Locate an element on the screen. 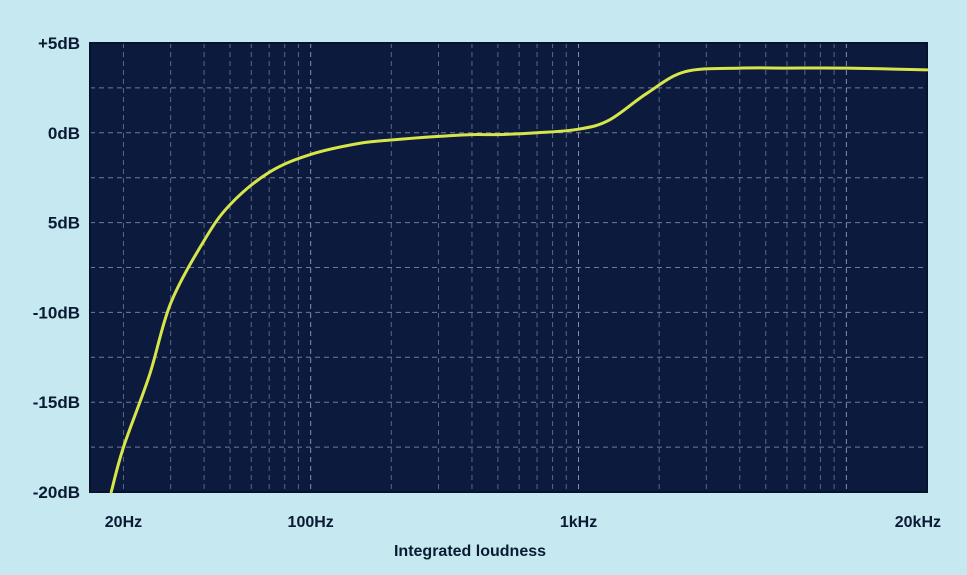 This screenshot has height=575, width=967. x-axis-label: Integrated loudness is located at coordinates (470, 551).